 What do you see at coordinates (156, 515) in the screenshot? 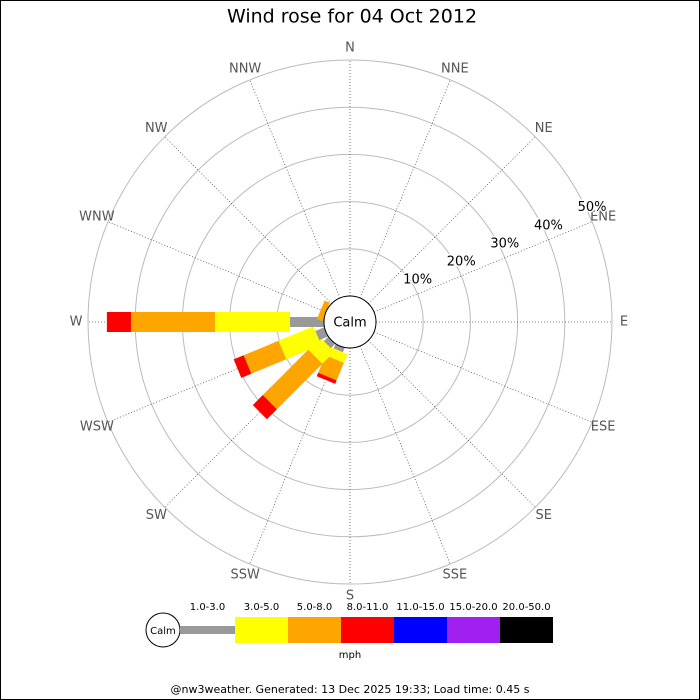
I see `direction-label: SW` at bounding box center [156, 515].